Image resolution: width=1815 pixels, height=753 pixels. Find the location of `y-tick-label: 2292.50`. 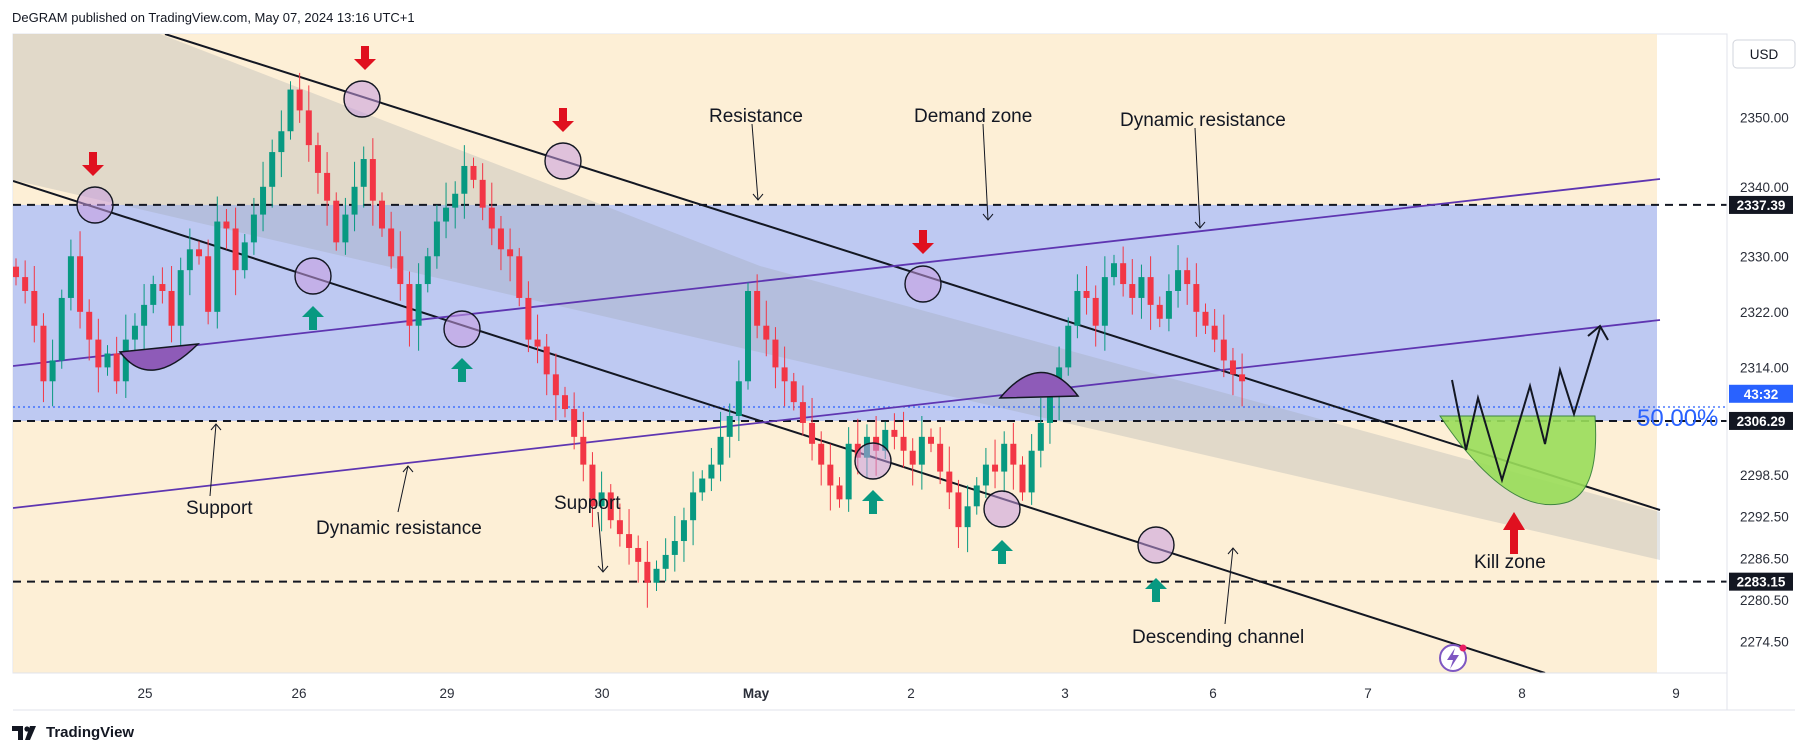

y-tick-label: 2292.50 is located at coordinates (1764, 517).